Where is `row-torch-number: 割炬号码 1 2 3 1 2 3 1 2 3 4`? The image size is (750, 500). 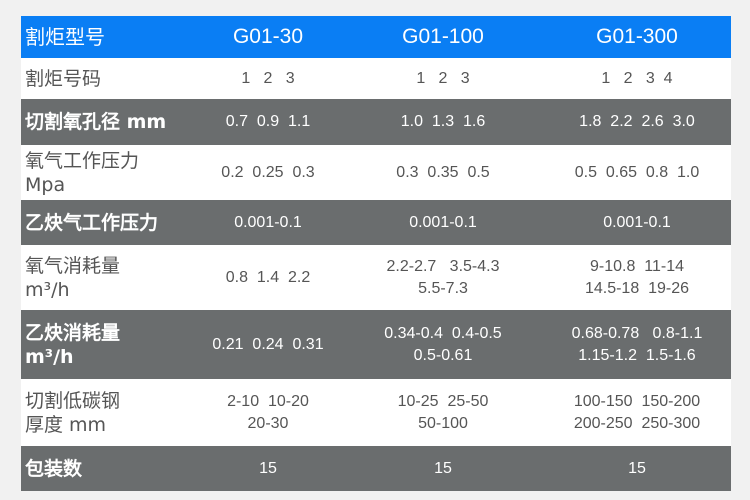 row-torch-number: 割炬号码 1 2 3 1 2 3 1 2 3 4 is located at coordinates (376, 78).